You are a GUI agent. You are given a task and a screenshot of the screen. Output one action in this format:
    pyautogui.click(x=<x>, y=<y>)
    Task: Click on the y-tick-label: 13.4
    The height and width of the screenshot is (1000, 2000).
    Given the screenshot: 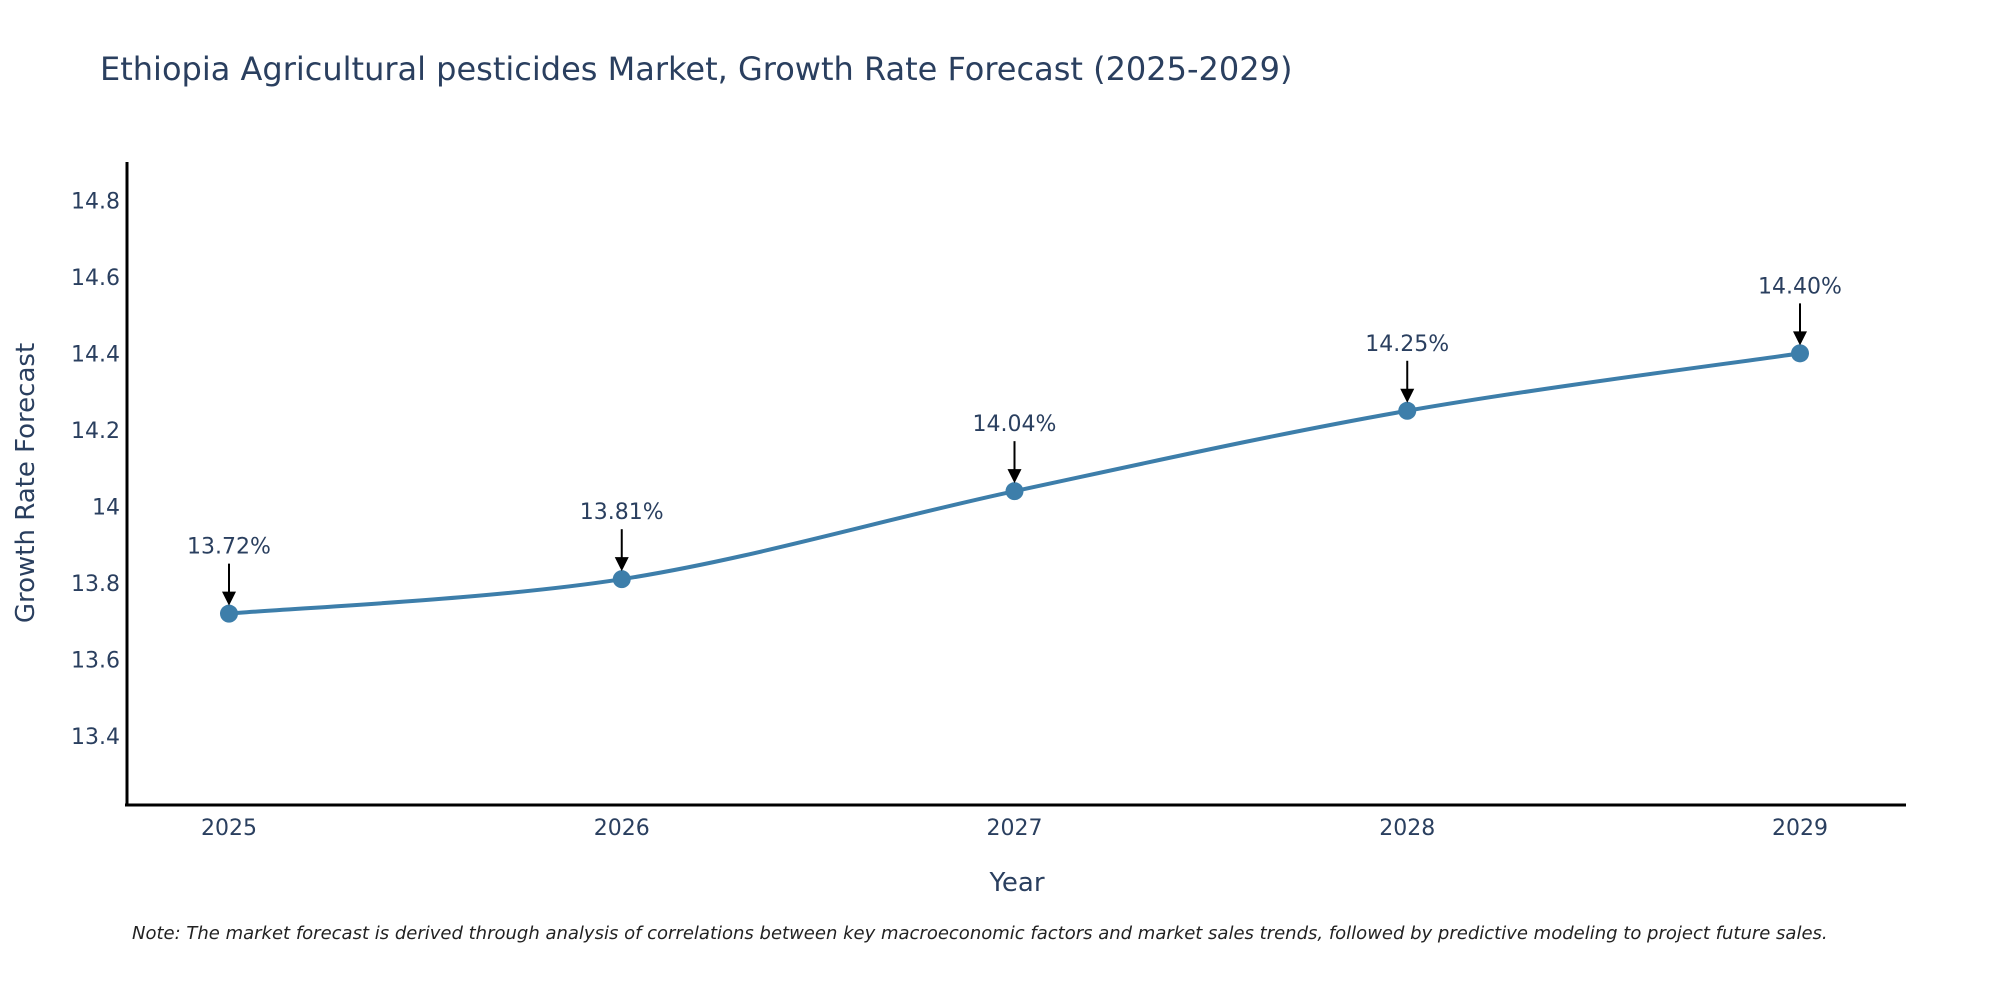 What is the action you would take?
    pyautogui.click(x=95, y=737)
    